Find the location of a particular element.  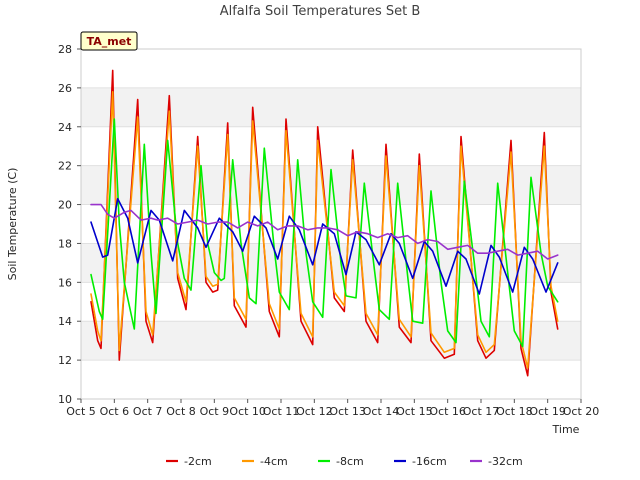

legend-label: -32cm is located at coordinates (505, 461).